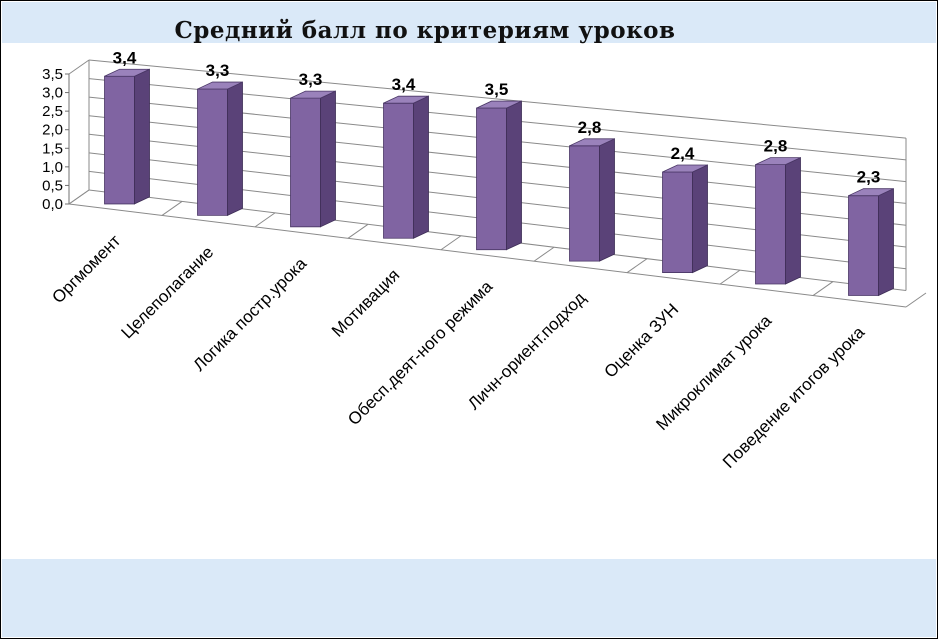 Image resolution: width=938 pixels, height=639 pixels. Describe the element at coordinates (497, 89) in the screenshot. I see `data-label: 3,5` at that location.